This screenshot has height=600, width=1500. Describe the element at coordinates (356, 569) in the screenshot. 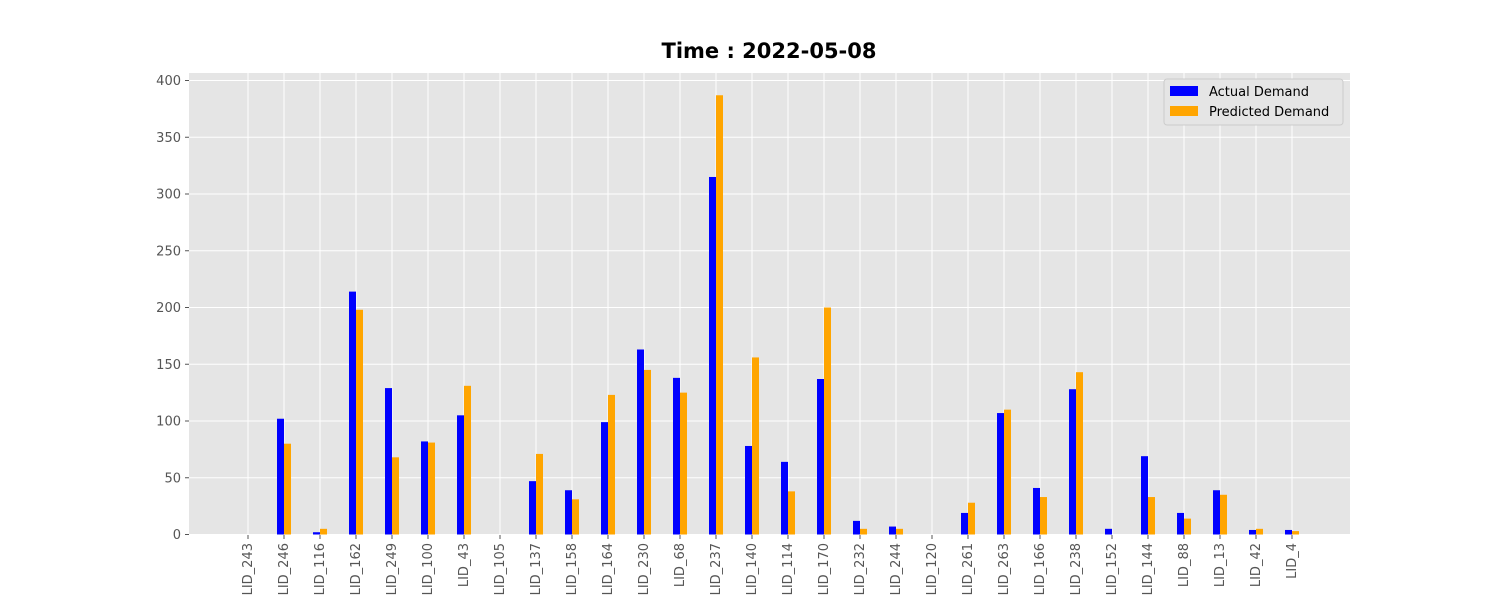

I see `x-tick-label: LID_162` at that location.